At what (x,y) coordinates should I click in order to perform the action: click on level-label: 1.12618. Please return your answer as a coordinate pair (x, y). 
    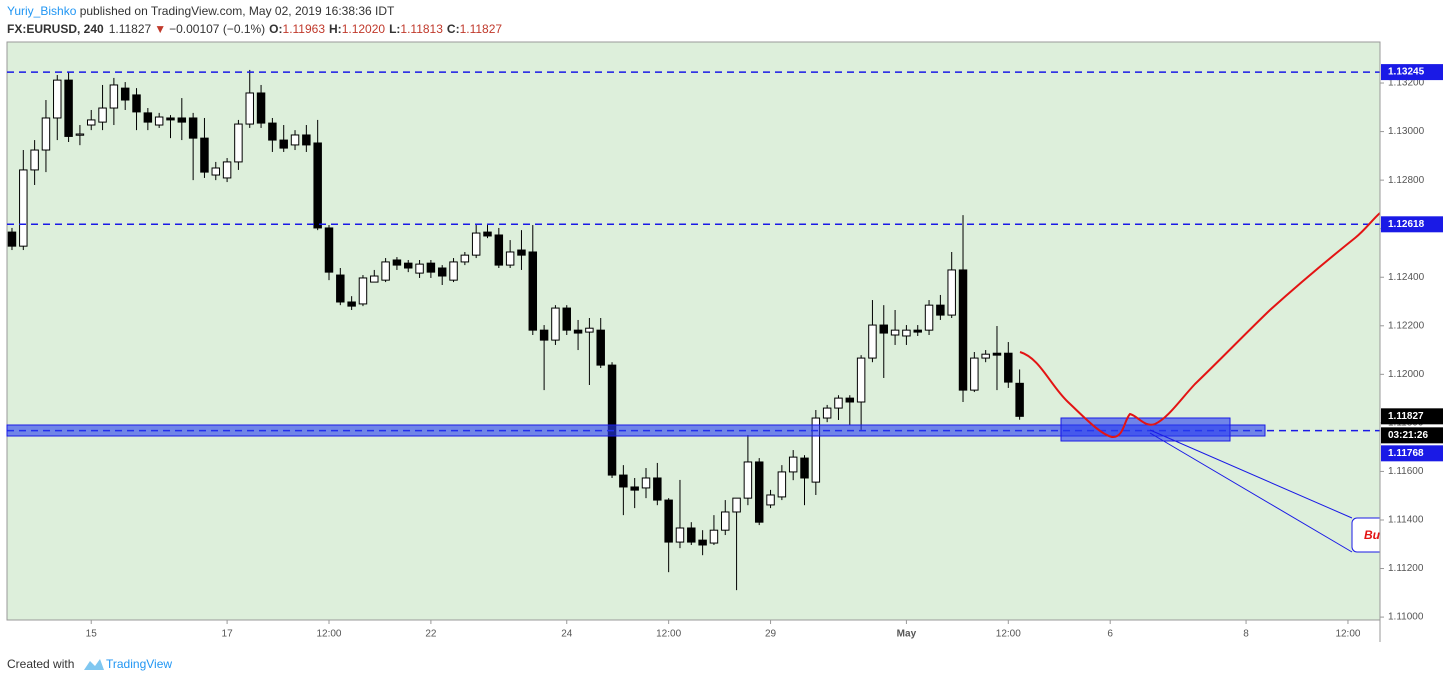
    Looking at the image, I should click on (1406, 224).